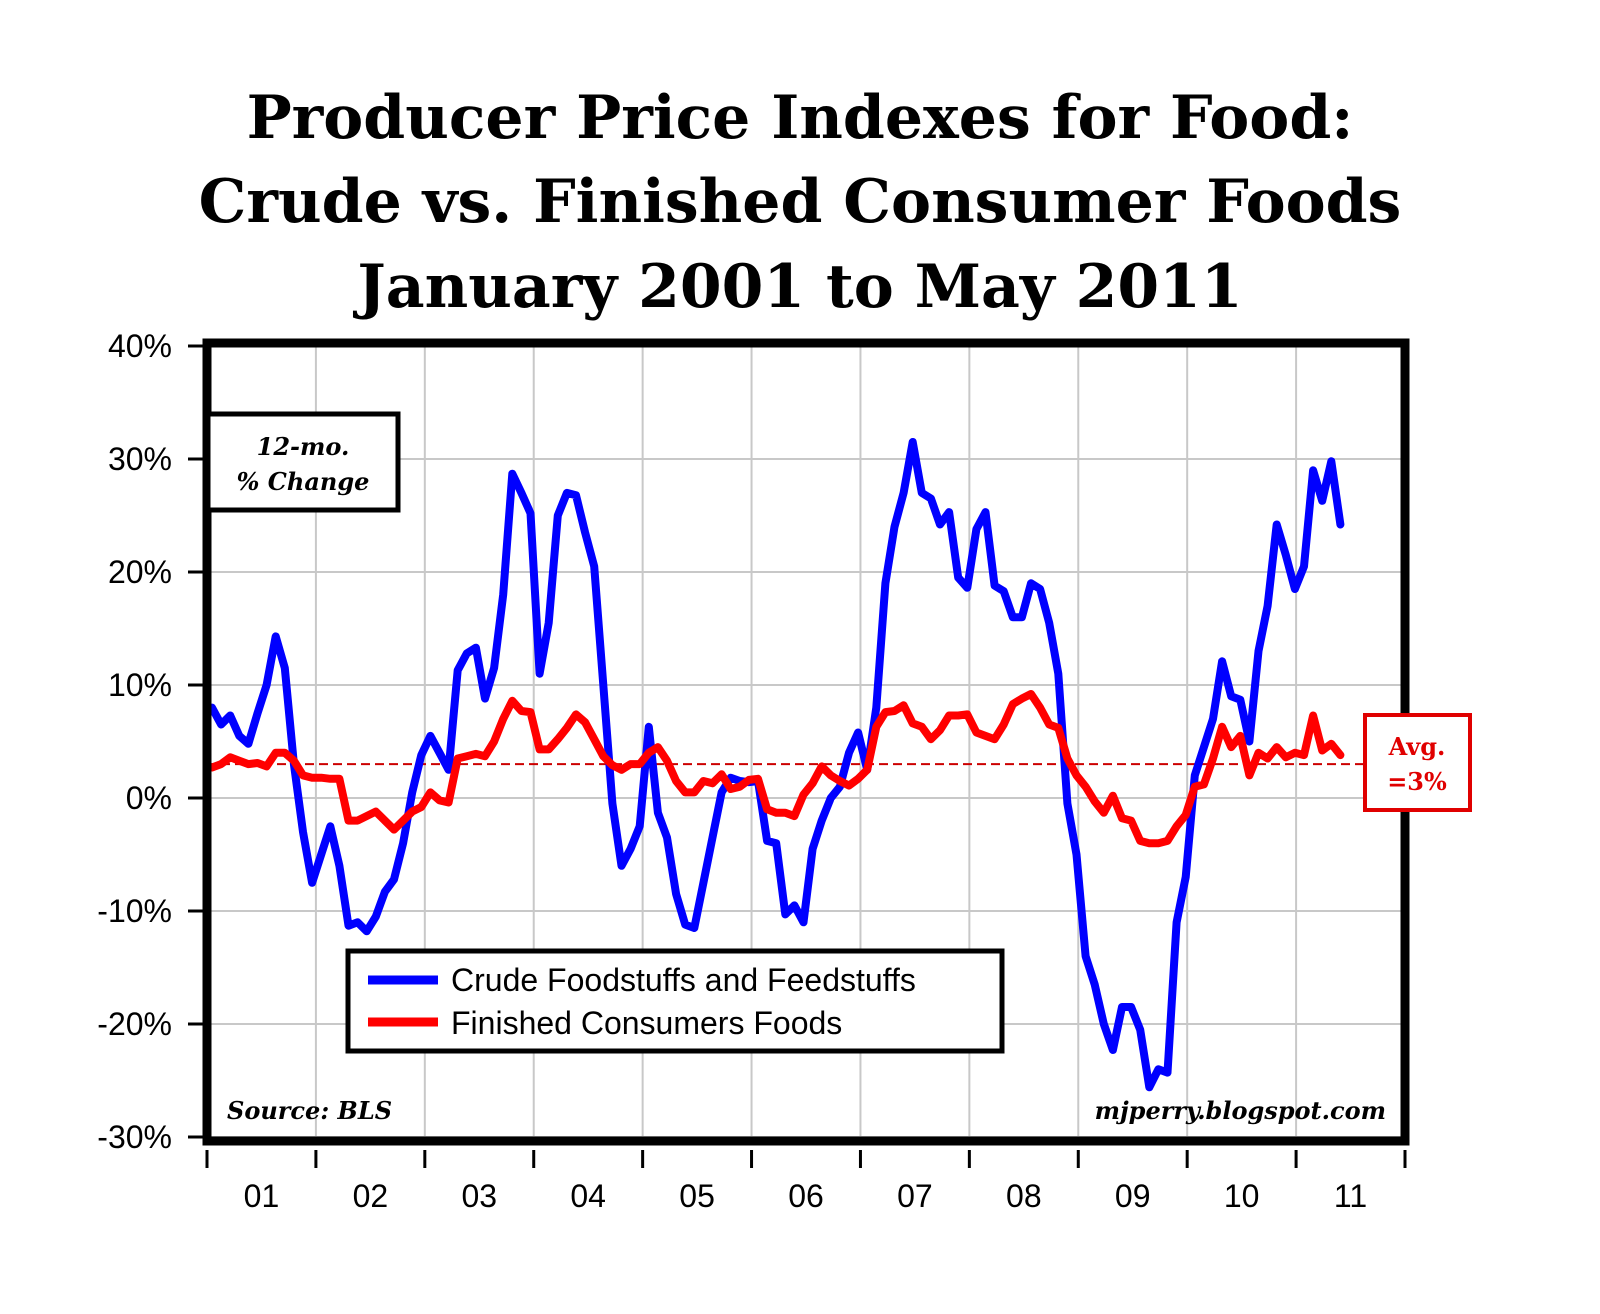  Describe the element at coordinates (134, 911) in the screenshot. I see `y-tick-label: -10%` at that location.